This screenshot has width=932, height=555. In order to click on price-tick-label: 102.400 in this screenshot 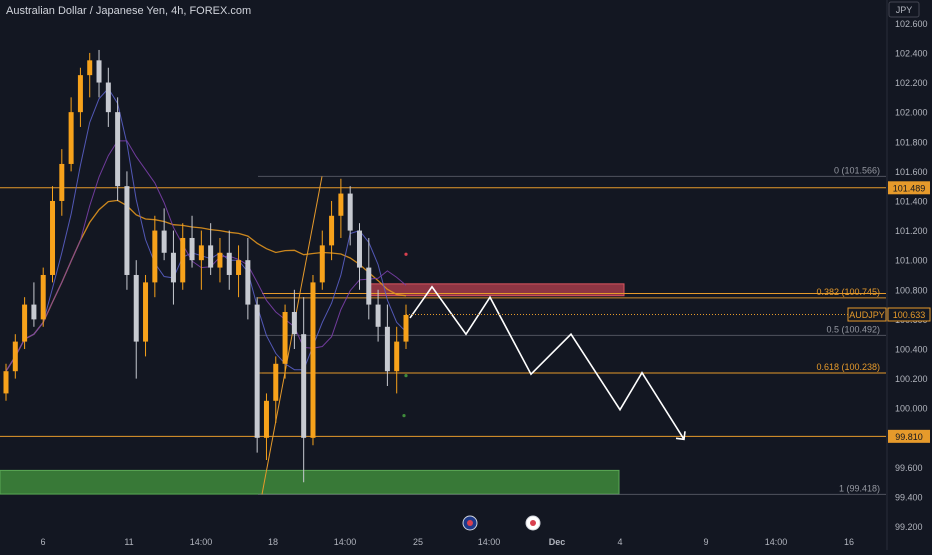, I will do `click(911, 53)`.